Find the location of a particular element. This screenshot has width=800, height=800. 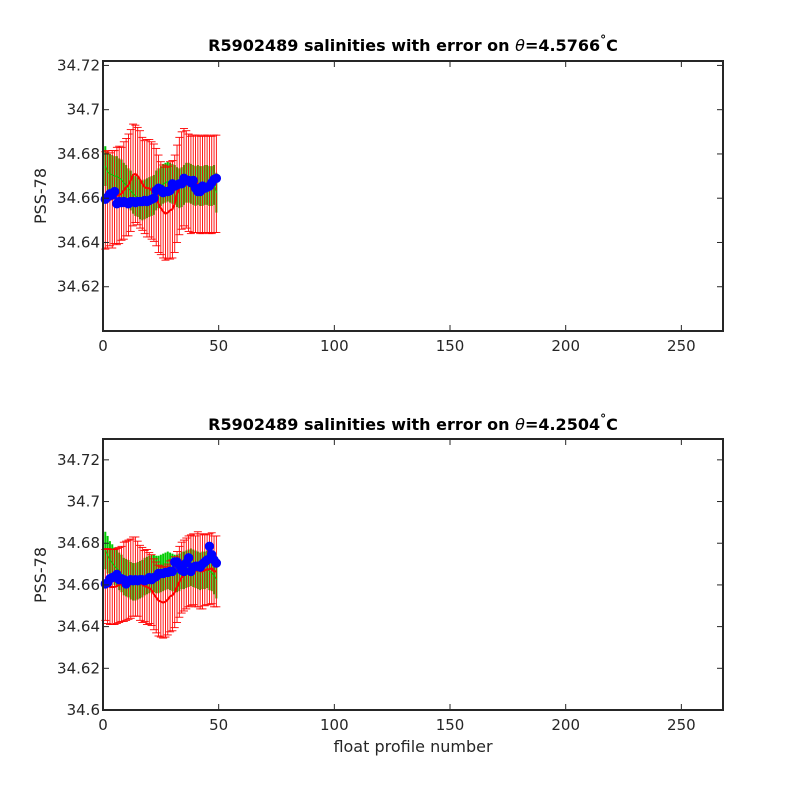

top-plot-ylabel: PSS-78 is located at coordinates (40, 196).